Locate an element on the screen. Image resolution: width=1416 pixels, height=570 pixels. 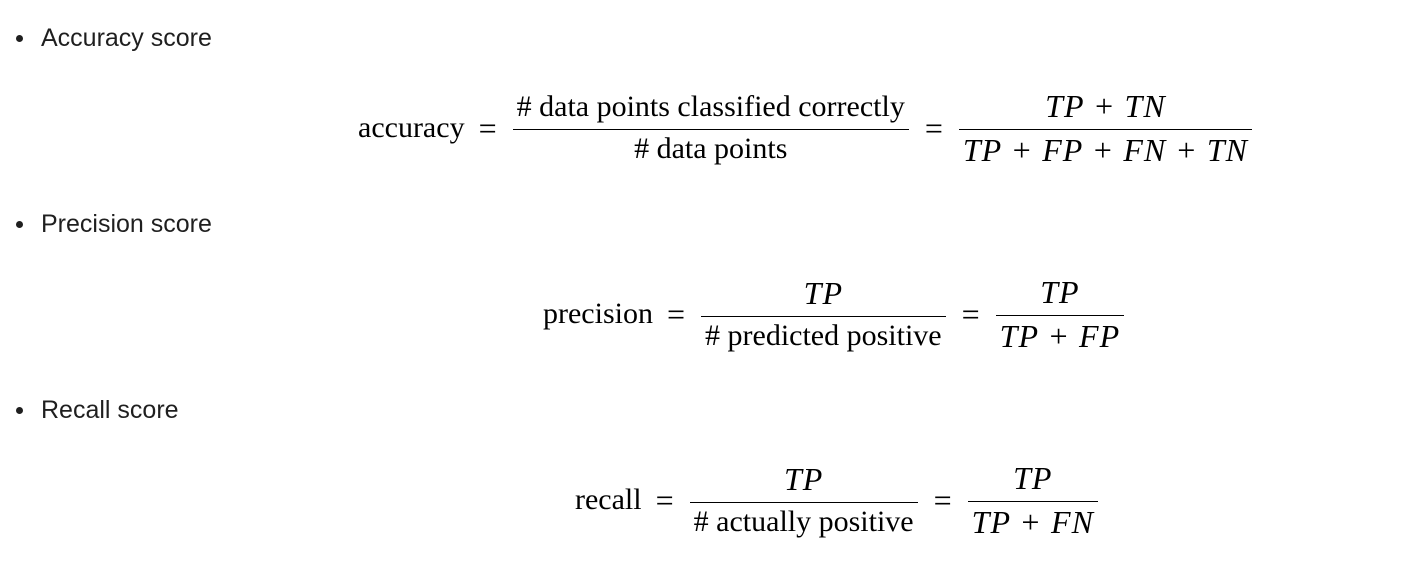
item-label: Precision score is located at coordinates (126, 223).